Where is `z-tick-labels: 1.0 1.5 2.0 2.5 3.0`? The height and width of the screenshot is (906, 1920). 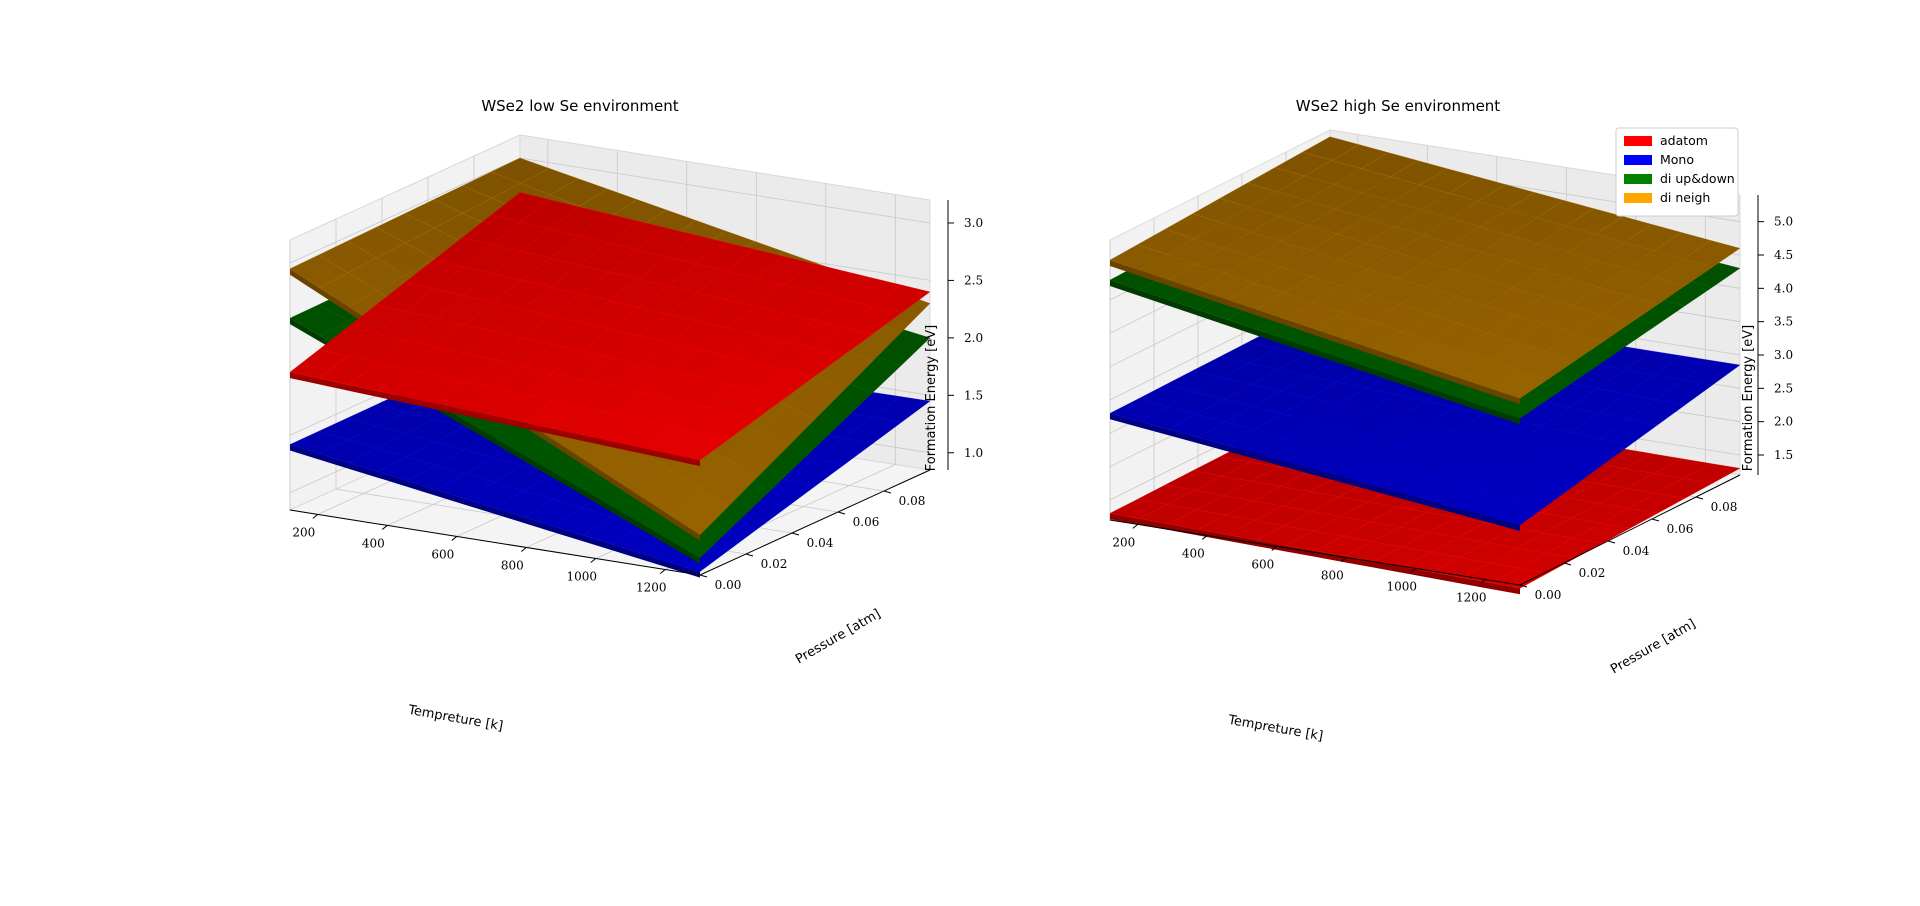 z-tick-labels: 1.0 1.5 2.0 2.5 3.0 is located at coordinates (965, 338).